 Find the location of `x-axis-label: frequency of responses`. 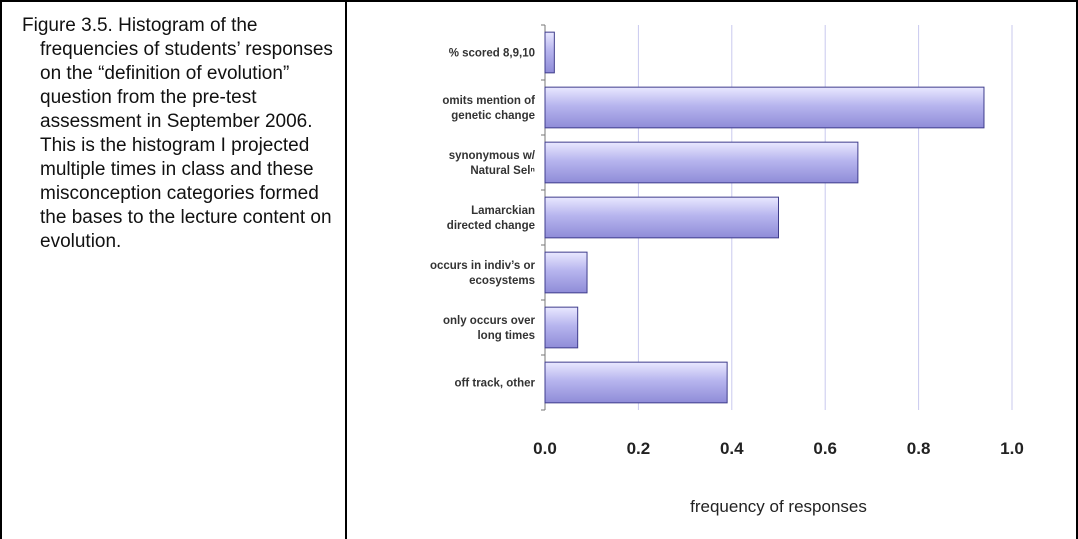

x-axis-label: frequency of responses is located at coordinates (778, 506).